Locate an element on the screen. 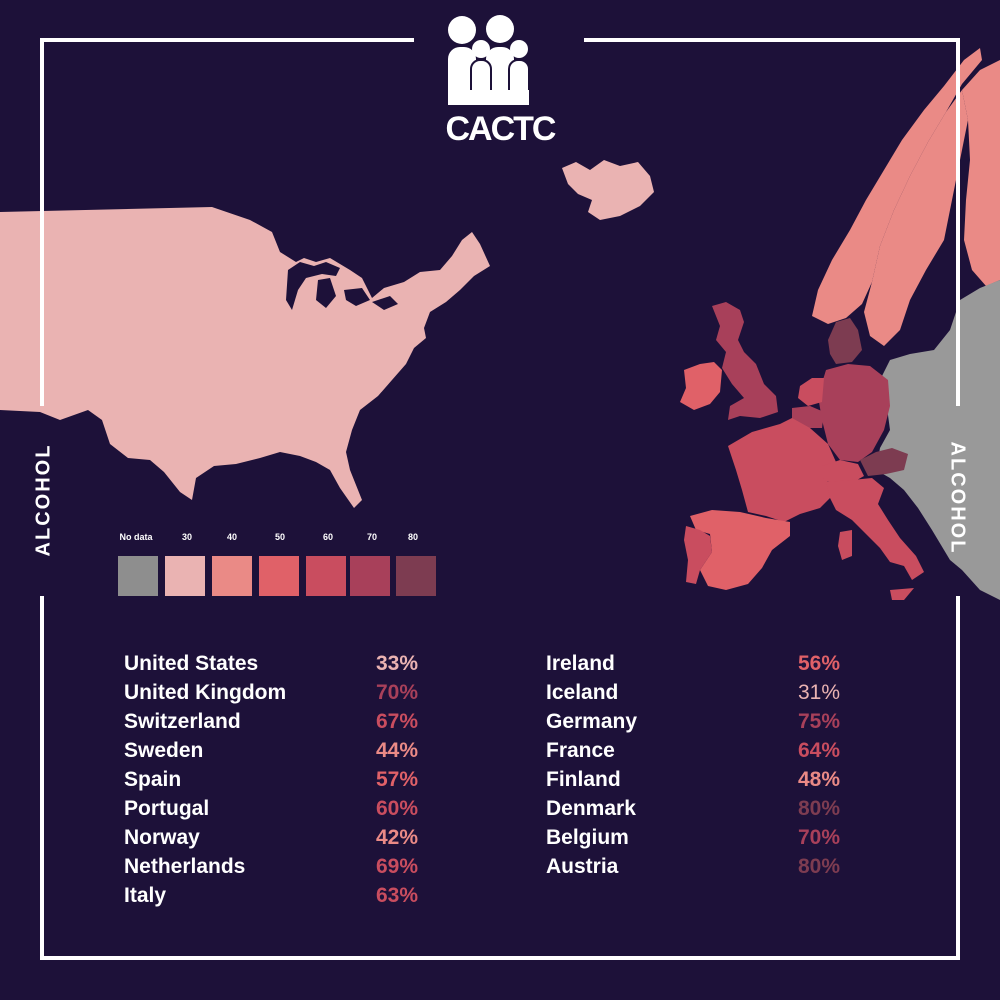 The image size is (1000, 1000). side-label-right: ALCOHOL is located at coordinates (957, 498).